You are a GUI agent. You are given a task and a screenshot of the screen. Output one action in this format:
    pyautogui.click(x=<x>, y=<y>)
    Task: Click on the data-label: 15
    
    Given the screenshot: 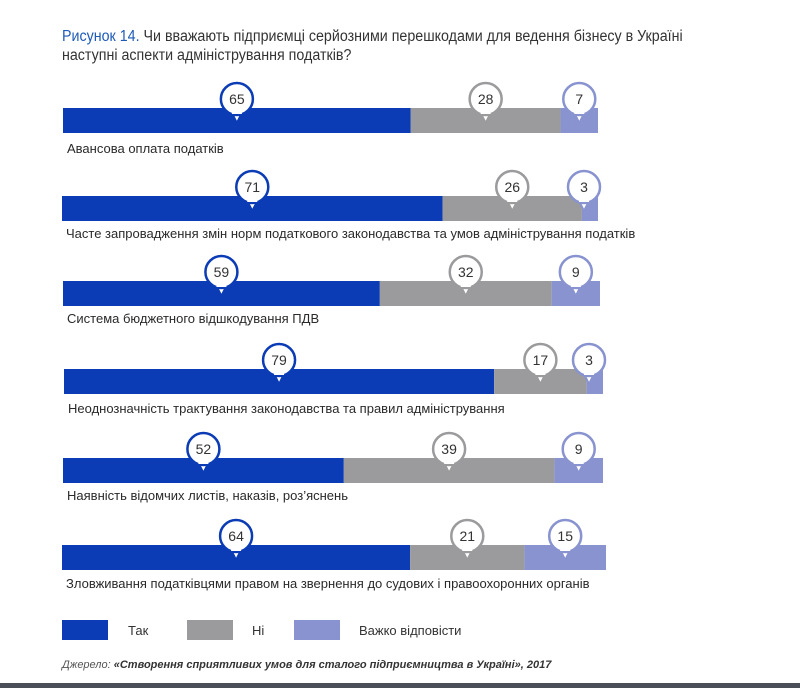 What is the action you would take?
    pyautogui.click(x=565, y=536)
    